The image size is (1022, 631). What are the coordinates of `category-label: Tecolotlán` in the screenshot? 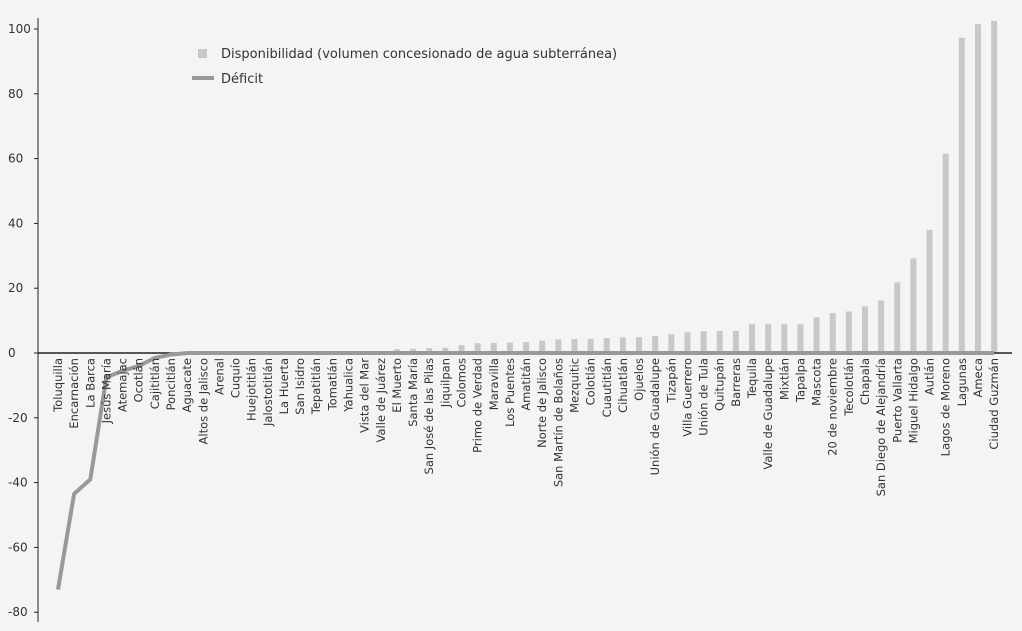 It's located at (849, 387).